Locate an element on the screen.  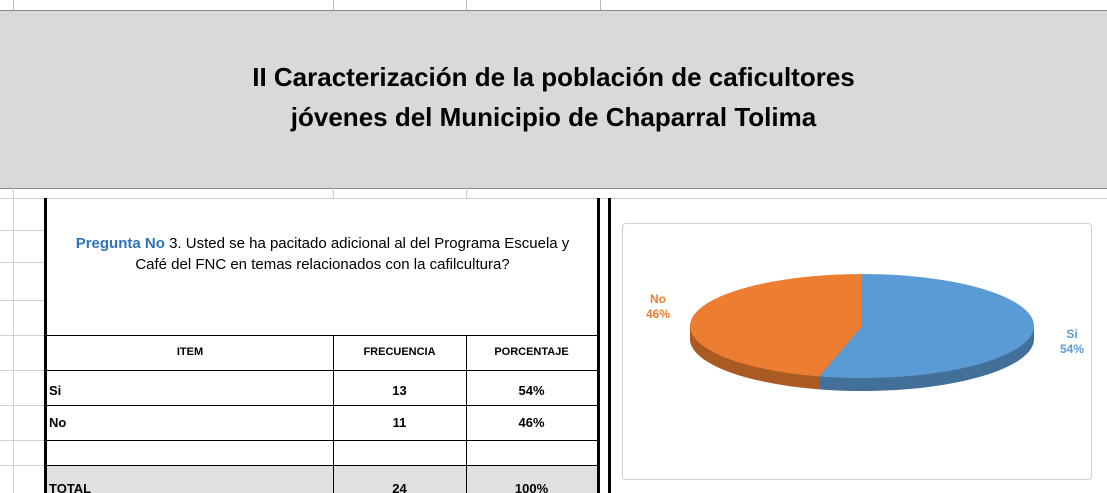
table-cell: Si is located at coordinates (55, 390).